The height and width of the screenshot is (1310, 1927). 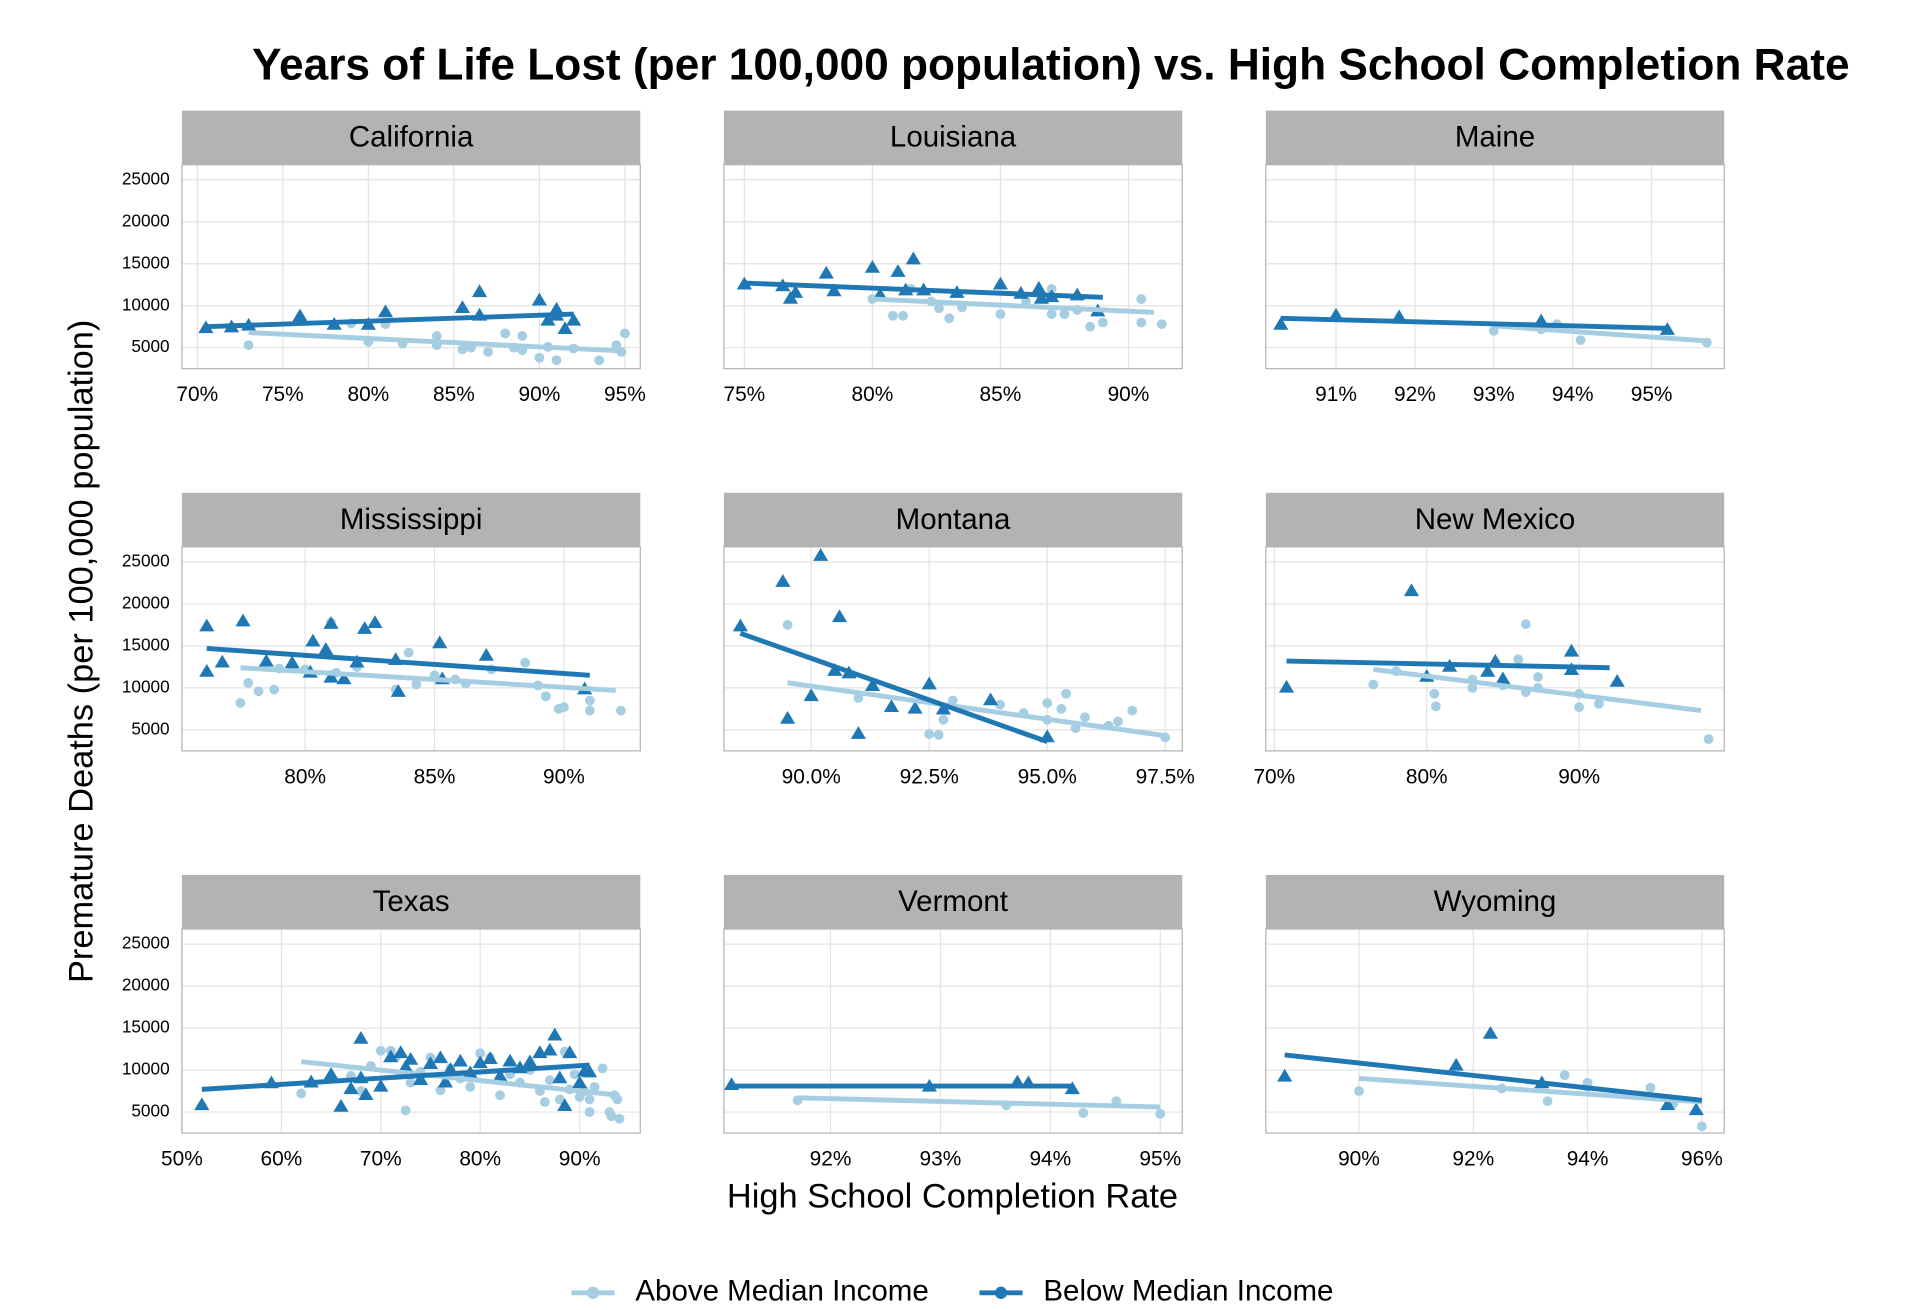 I want to click on legend-key, so click(x=593, y=1292).